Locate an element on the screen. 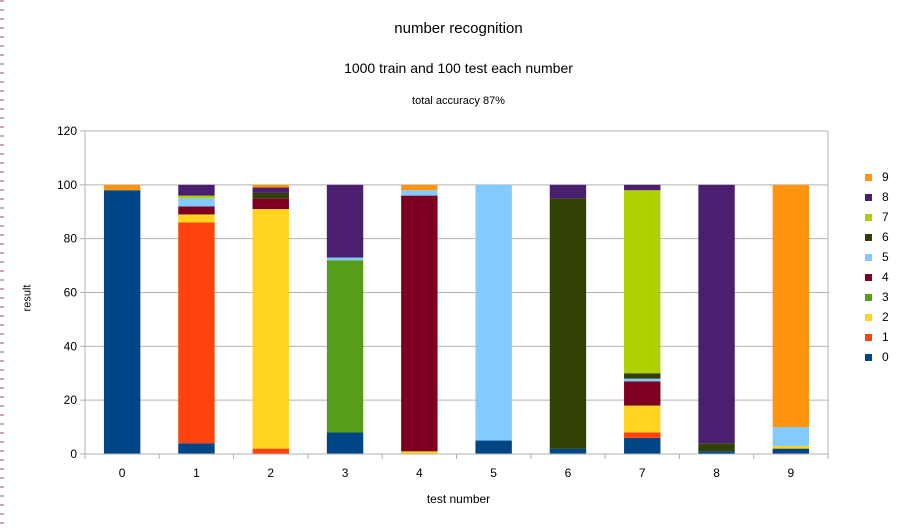 This screenshot has width=917, height=531. legend-label: 2 is located at coordinates (885, 317).